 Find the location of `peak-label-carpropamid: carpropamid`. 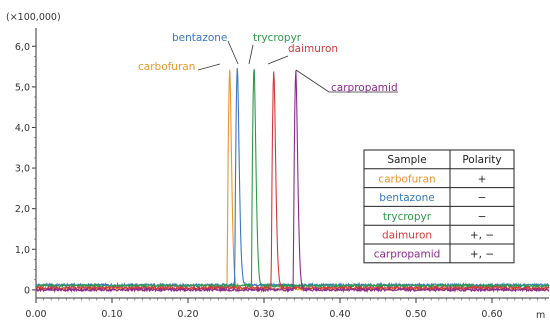

peak-label-carpropamid: carpropamid is located at coordinates (364, 88).